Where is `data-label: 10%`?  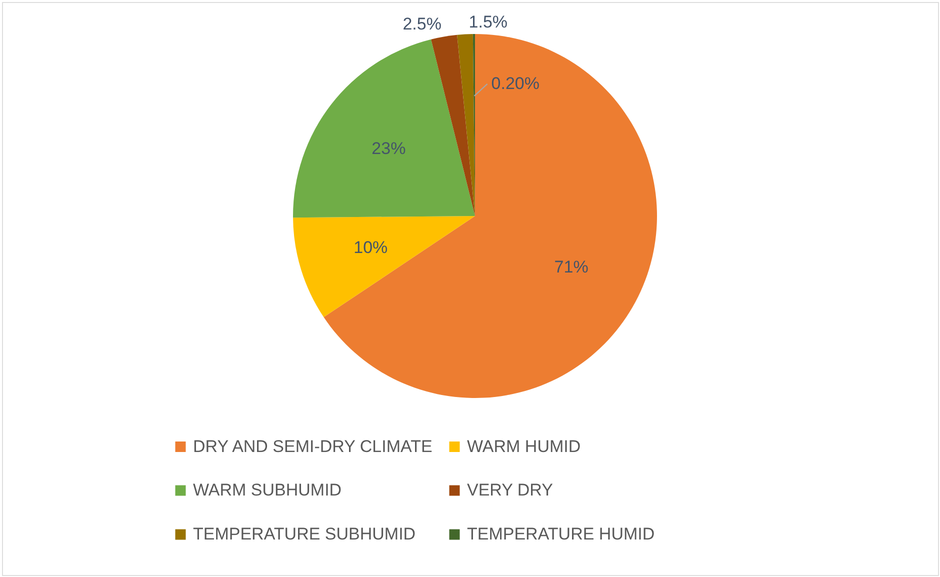 data-label: 10% is located at coordinates (371, 248).